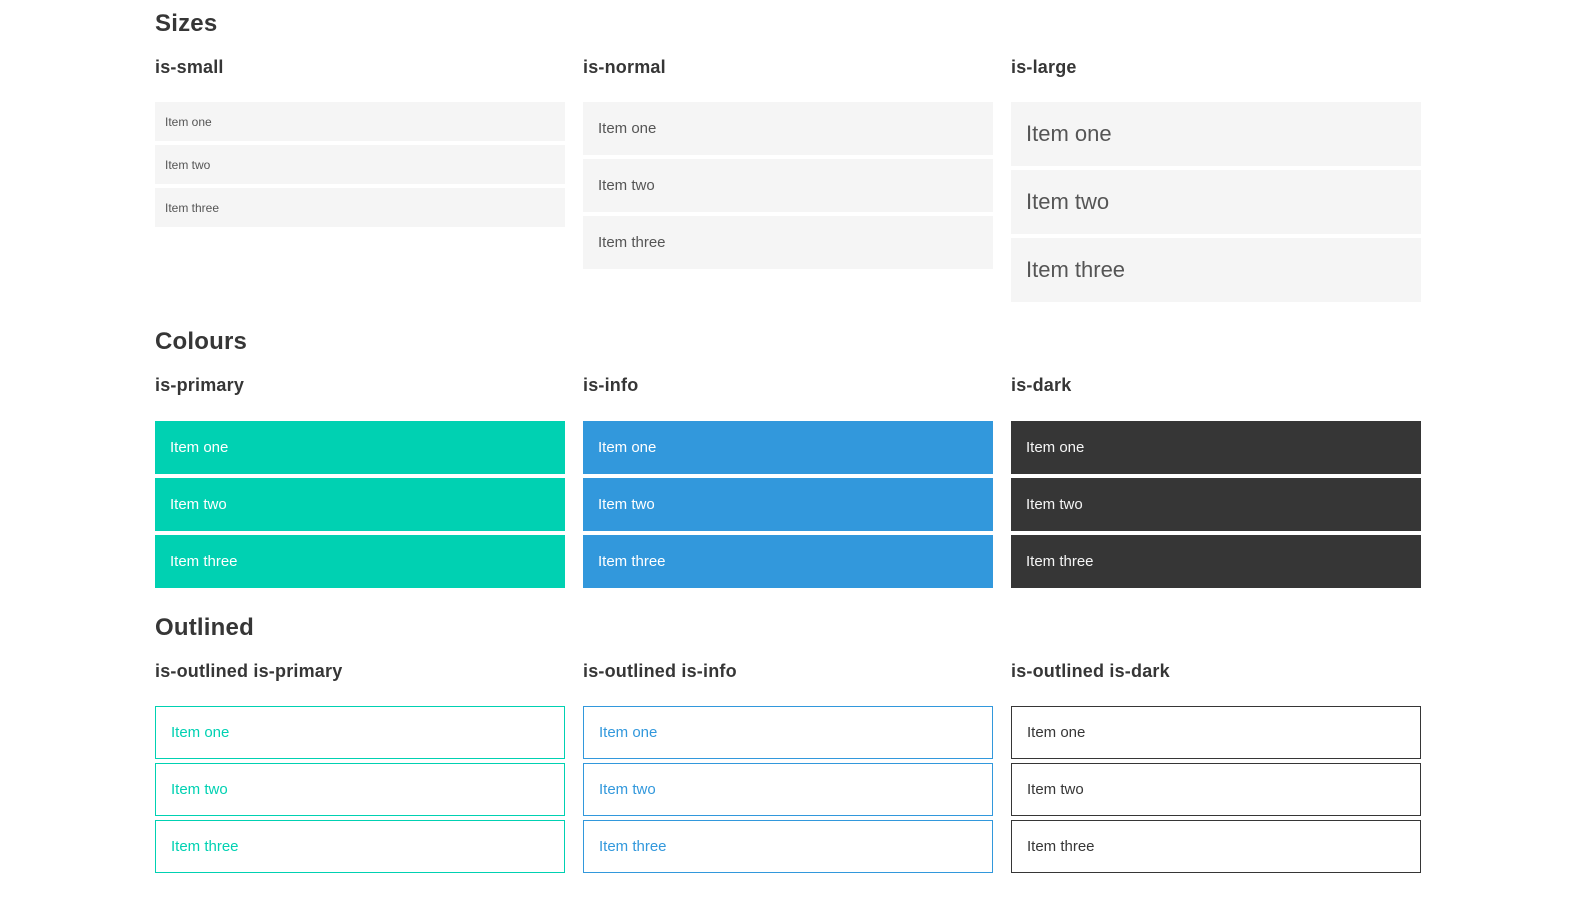 The height and width of the screenshot is (897, 1595). I want to click on list-dark: Item one Item two Item three, so click(1216, 504).